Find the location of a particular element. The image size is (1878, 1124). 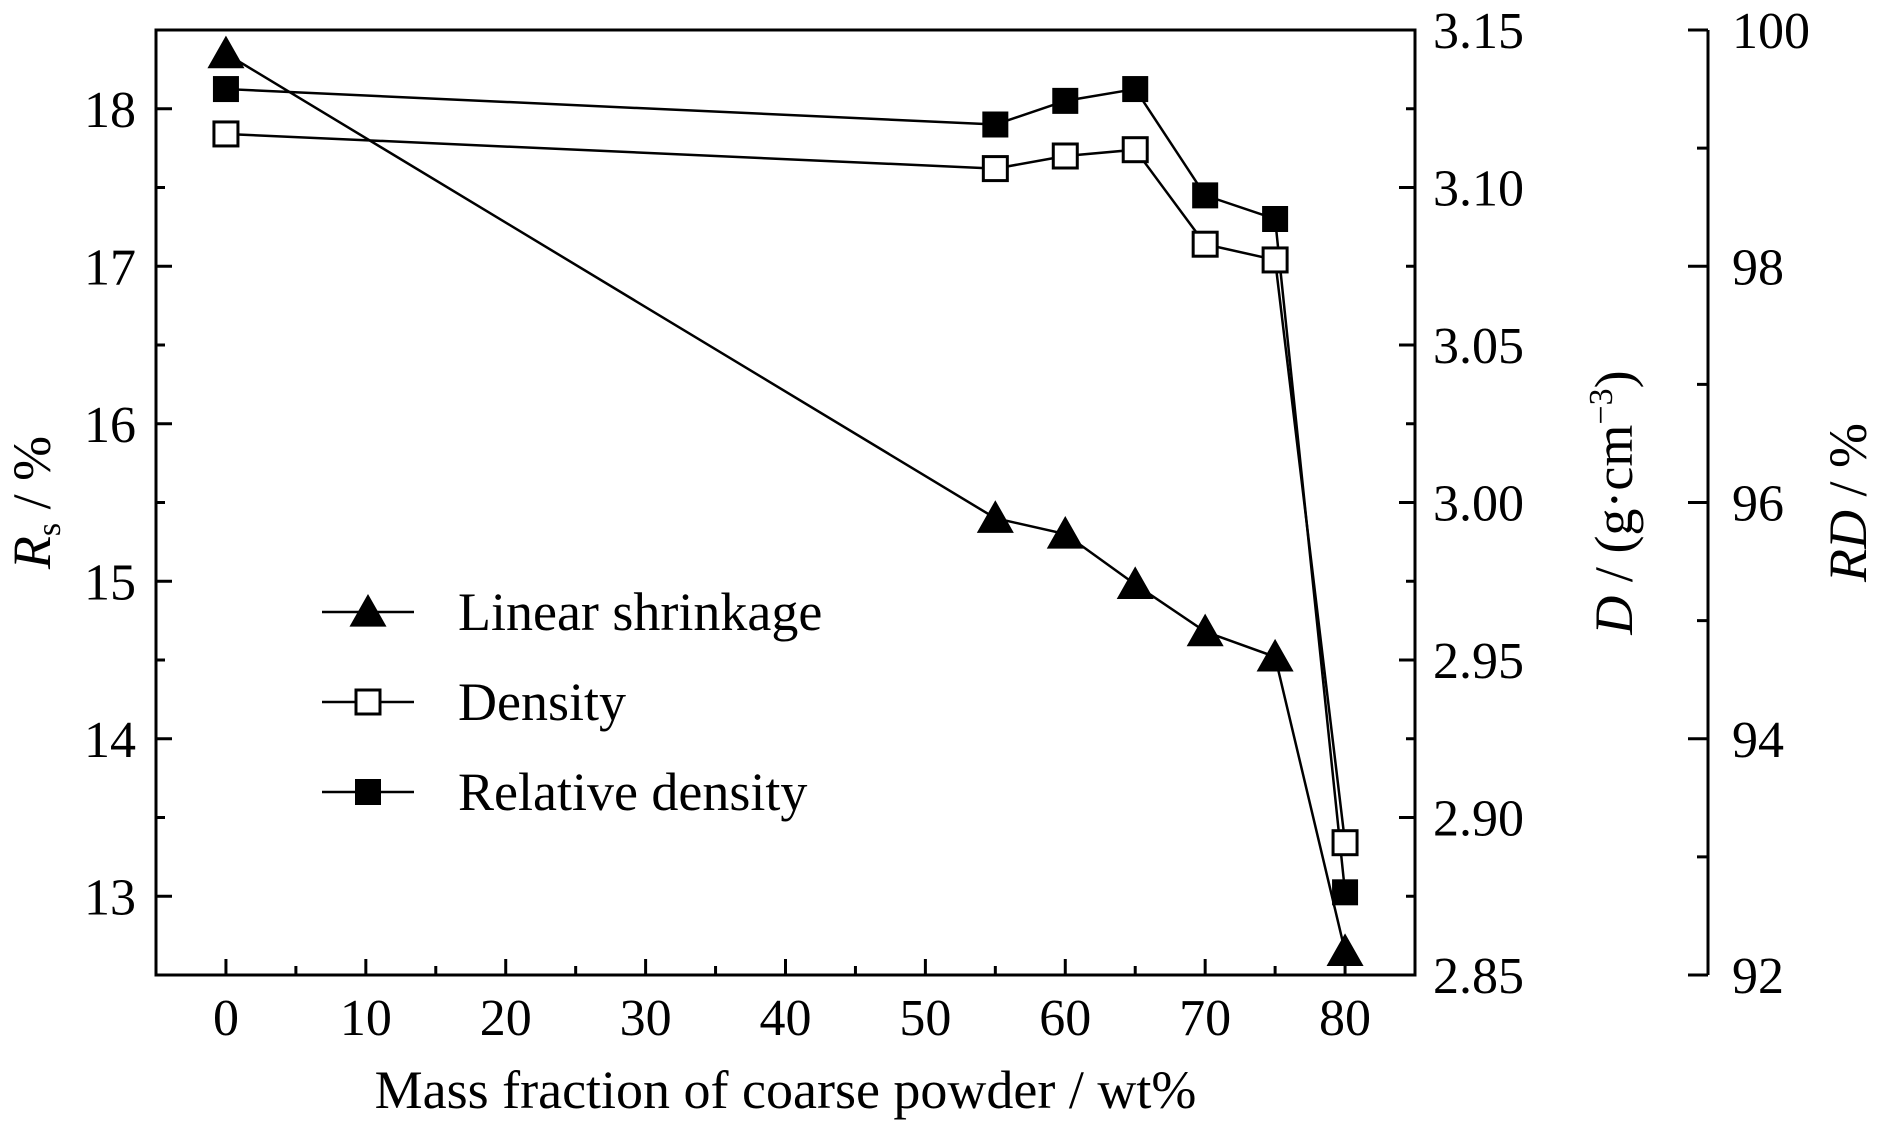

relative-density-axis-title-symbol: RD is located at coordinates (1848, 546).